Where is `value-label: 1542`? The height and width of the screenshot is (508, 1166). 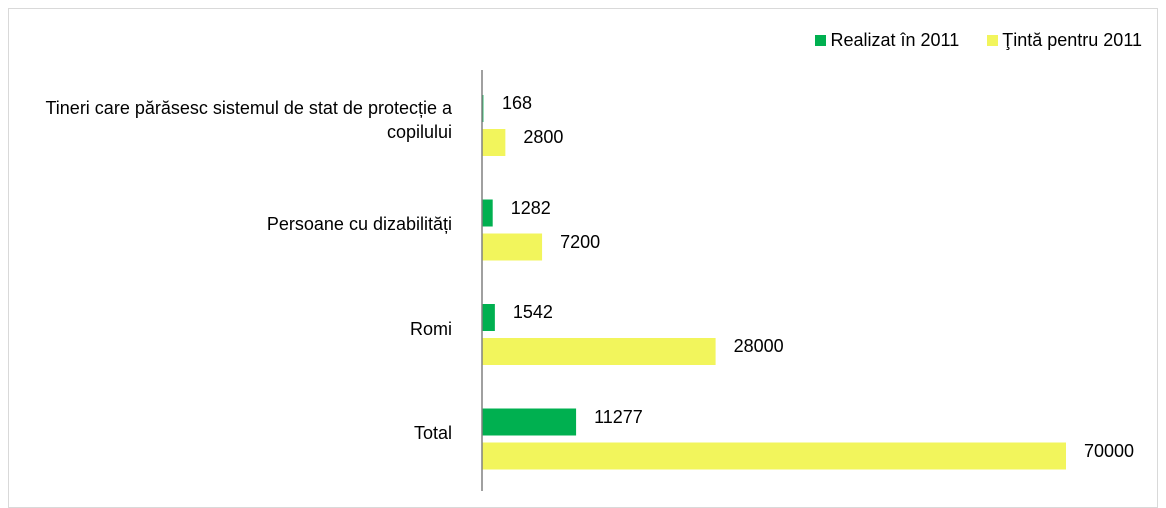
value-label: 1542 is located at coordinates (532, 312).